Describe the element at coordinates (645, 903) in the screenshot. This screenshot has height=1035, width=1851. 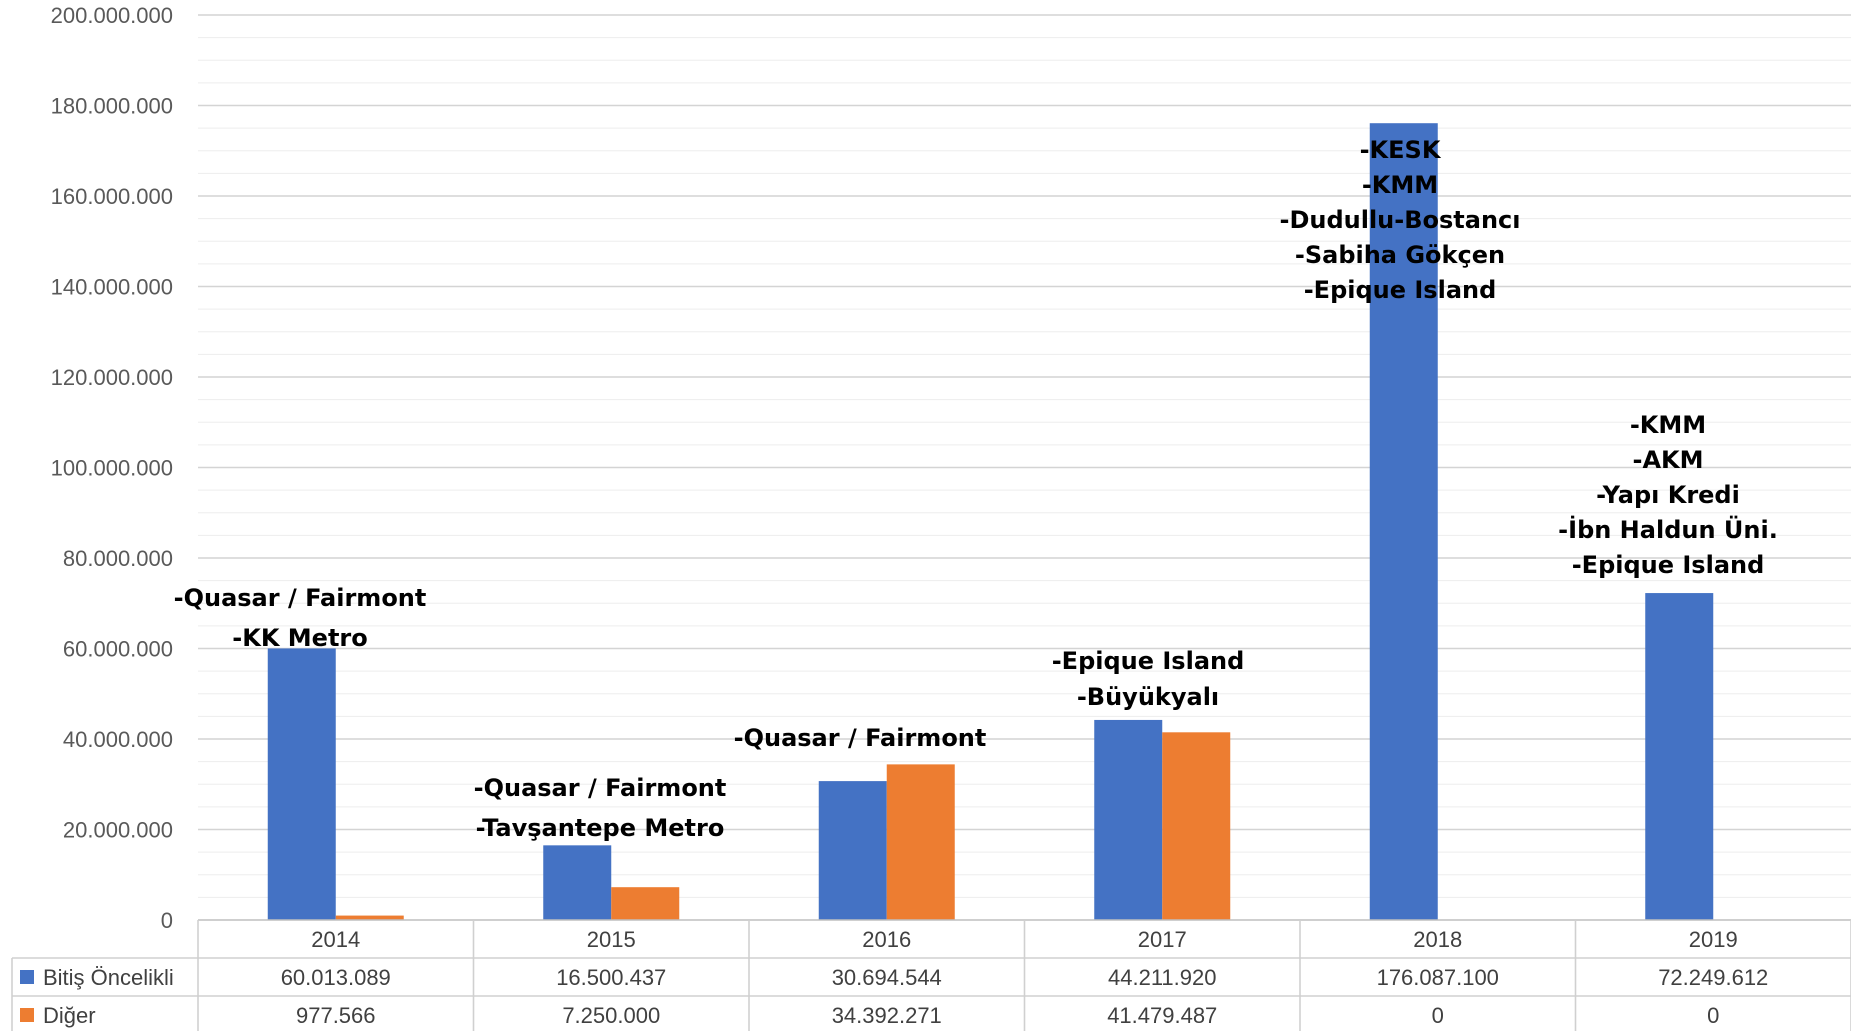
I see `bar-diger-2015` at that location.